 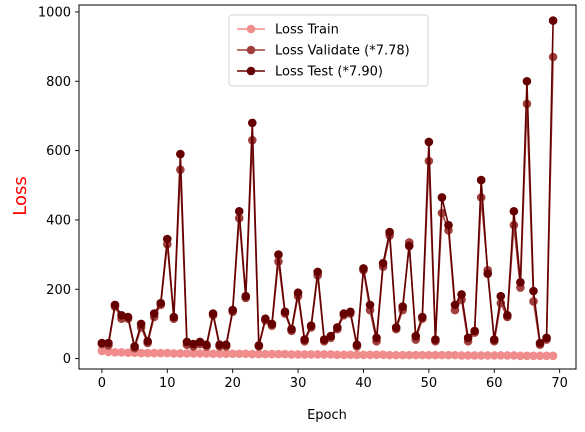 I want to click on x-tick-label: 10, so click(x=167, y=383).